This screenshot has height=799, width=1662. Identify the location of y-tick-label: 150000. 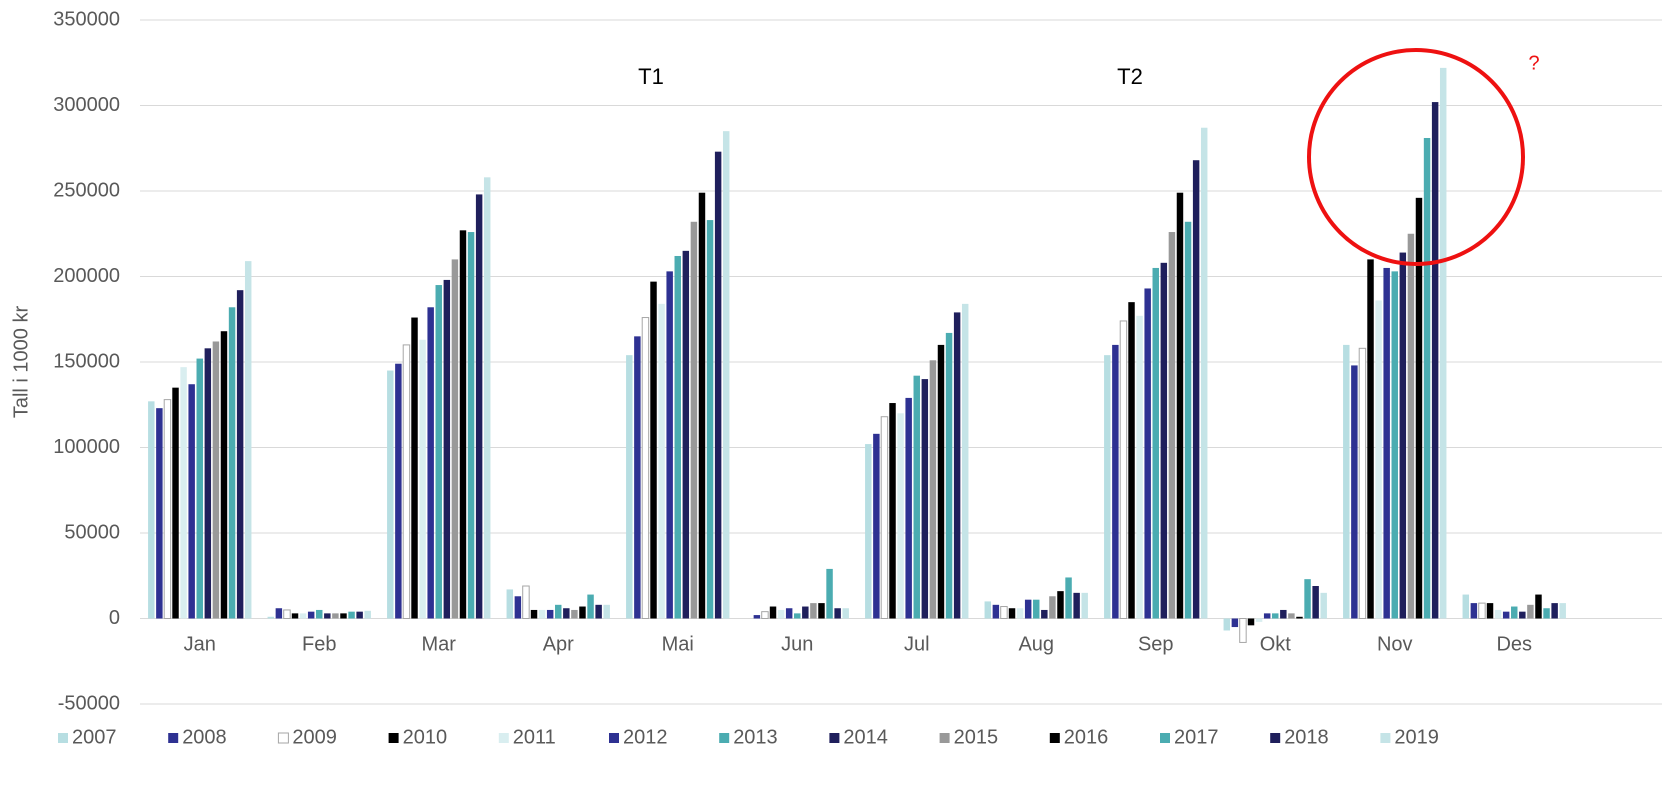
(86, 361).